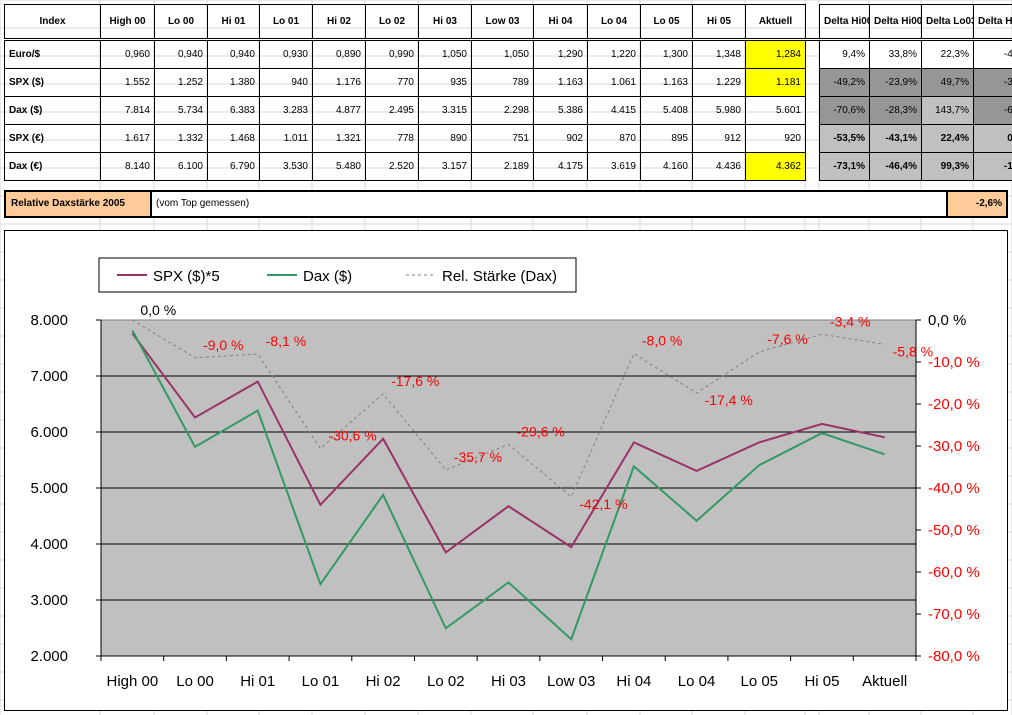  Describe the element at coordinates (992, 82) in the screenshot. I see `delta-cell: -3,9%` at that location.